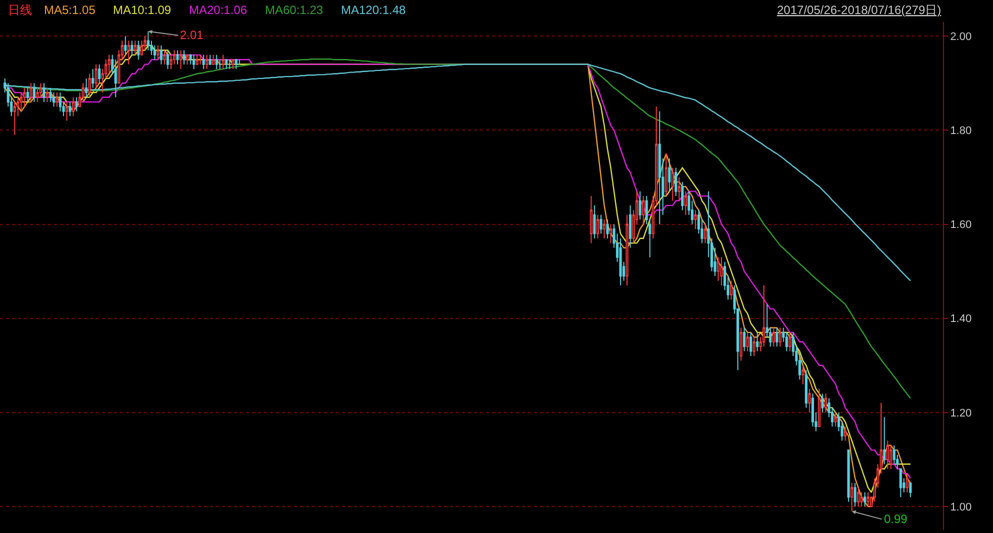 The image size is (993, 533). What do you see at coordinates (142, 10) in the screenshot?
I see `text: MA10:1.09` at bounding box center [142, 10].